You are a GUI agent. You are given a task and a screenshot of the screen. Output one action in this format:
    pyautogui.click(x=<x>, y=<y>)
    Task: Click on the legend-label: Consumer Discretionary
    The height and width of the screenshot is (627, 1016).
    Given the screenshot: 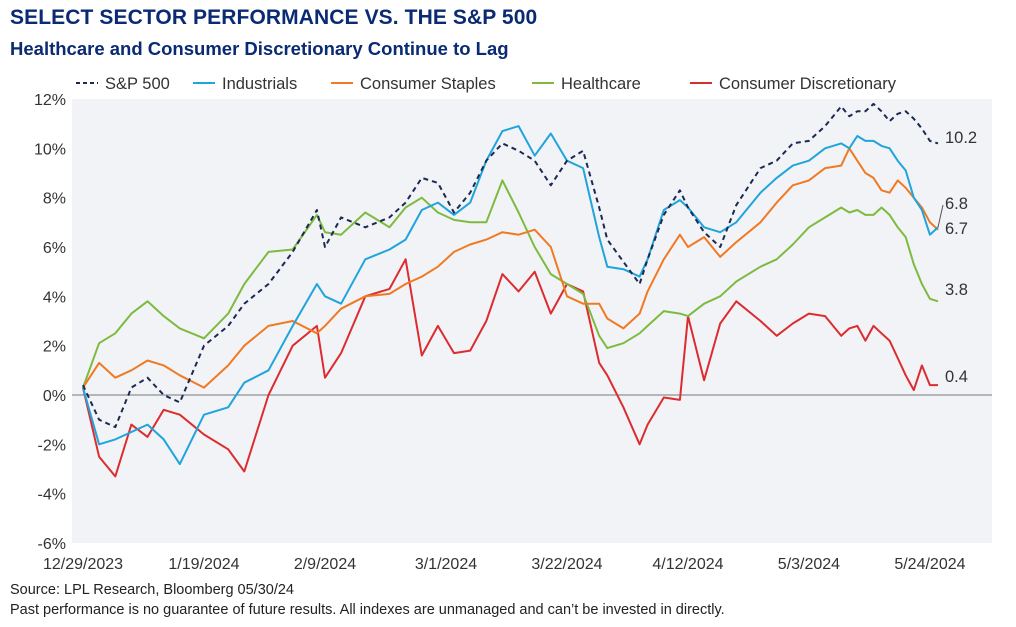 What is the action you would take?
    pyautogui.click(x=808, y=84)
    